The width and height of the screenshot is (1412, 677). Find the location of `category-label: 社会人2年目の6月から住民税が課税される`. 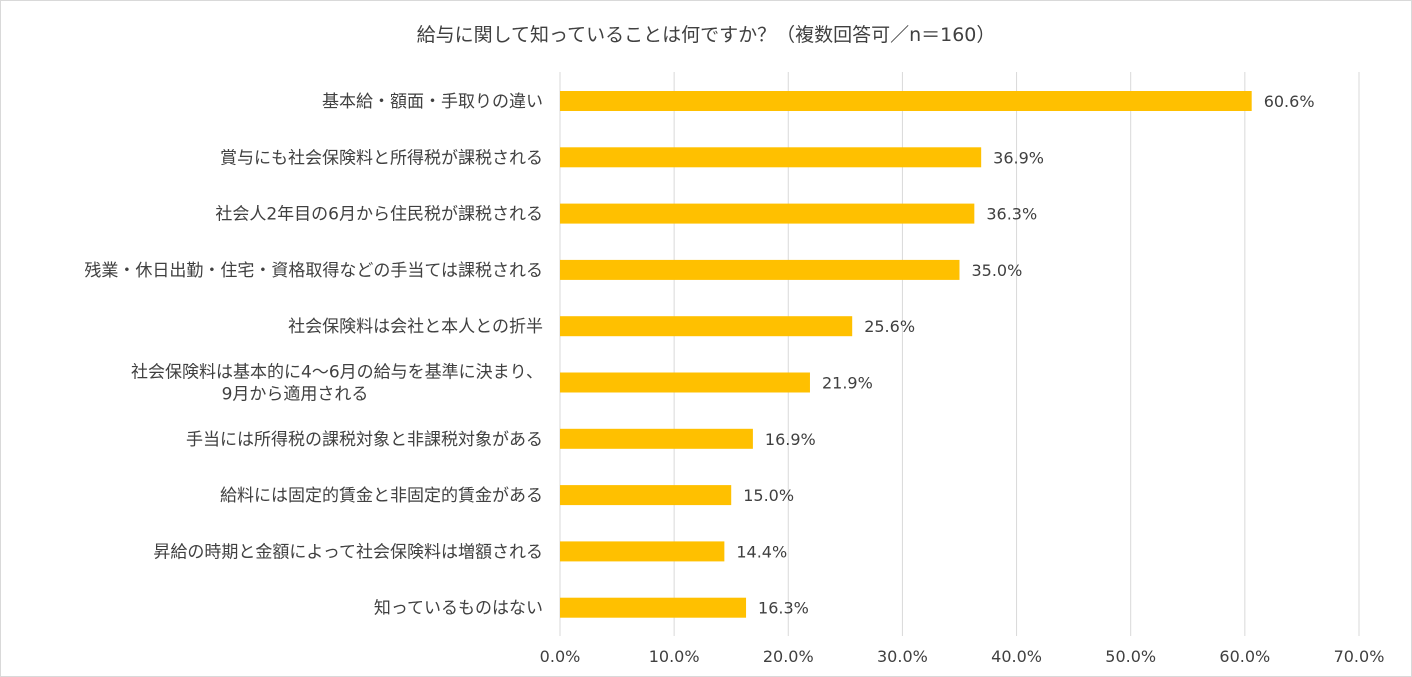

category-label: 社会人2年目の6月から住民税が課税される is located at coordinates (379, 215).